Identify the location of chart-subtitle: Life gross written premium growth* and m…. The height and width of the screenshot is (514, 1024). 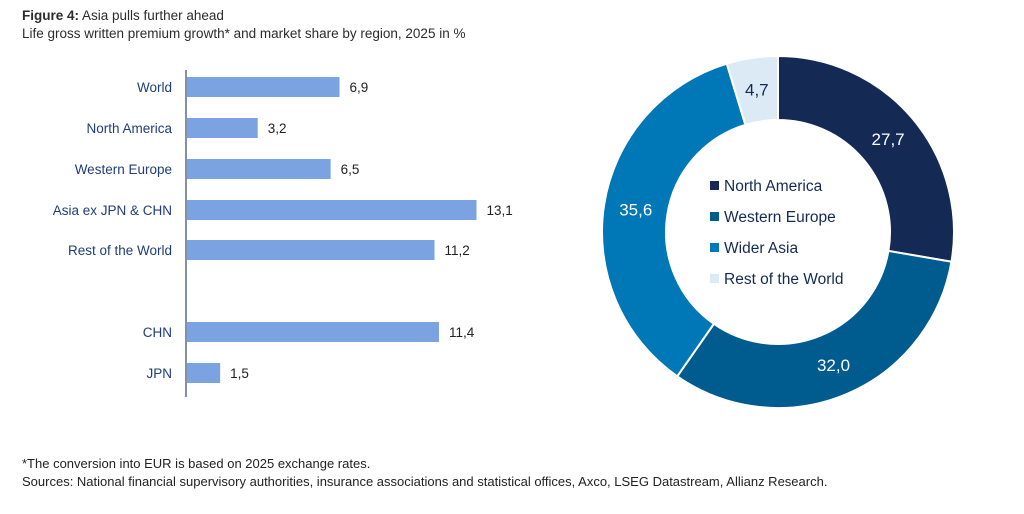
(244, 33).